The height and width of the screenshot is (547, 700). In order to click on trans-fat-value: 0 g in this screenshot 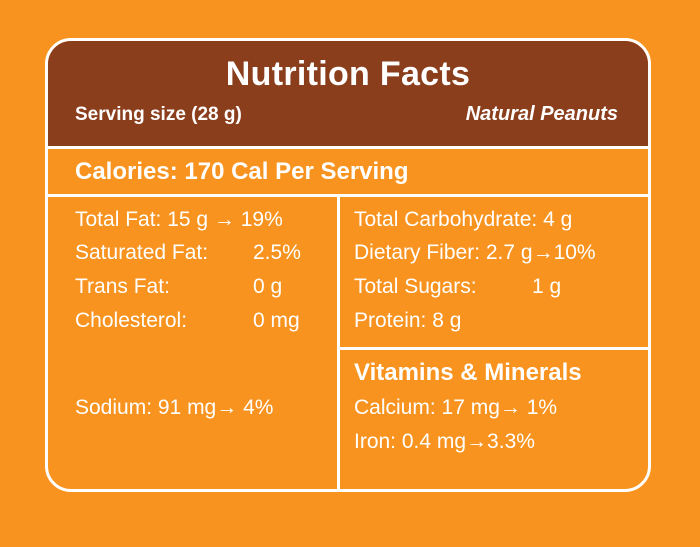, I will do `click(268, 286)`.